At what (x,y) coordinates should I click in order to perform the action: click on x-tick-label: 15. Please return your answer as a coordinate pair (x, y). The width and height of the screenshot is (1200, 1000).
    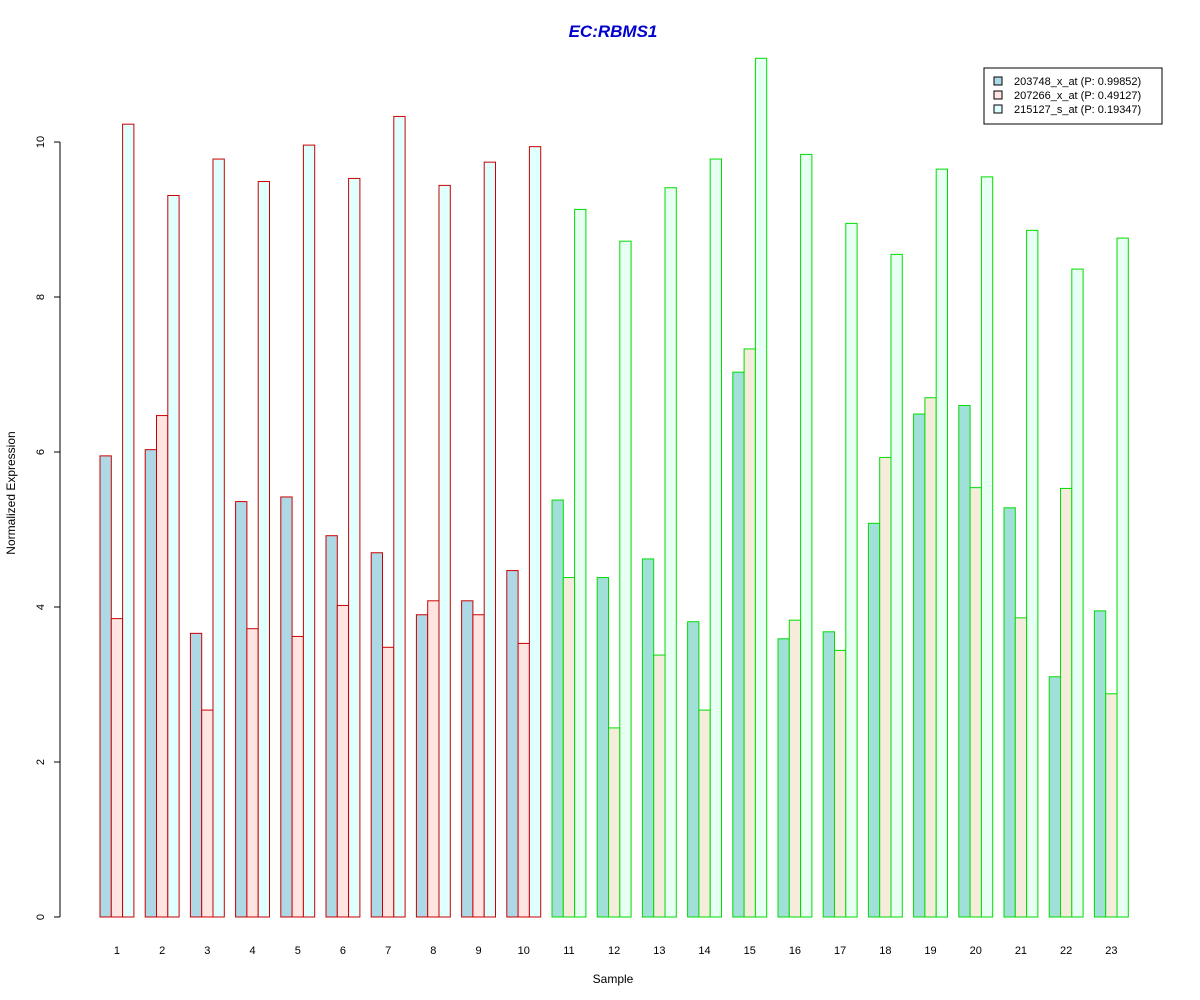
    Looking at the image, I should click on (750, 951).